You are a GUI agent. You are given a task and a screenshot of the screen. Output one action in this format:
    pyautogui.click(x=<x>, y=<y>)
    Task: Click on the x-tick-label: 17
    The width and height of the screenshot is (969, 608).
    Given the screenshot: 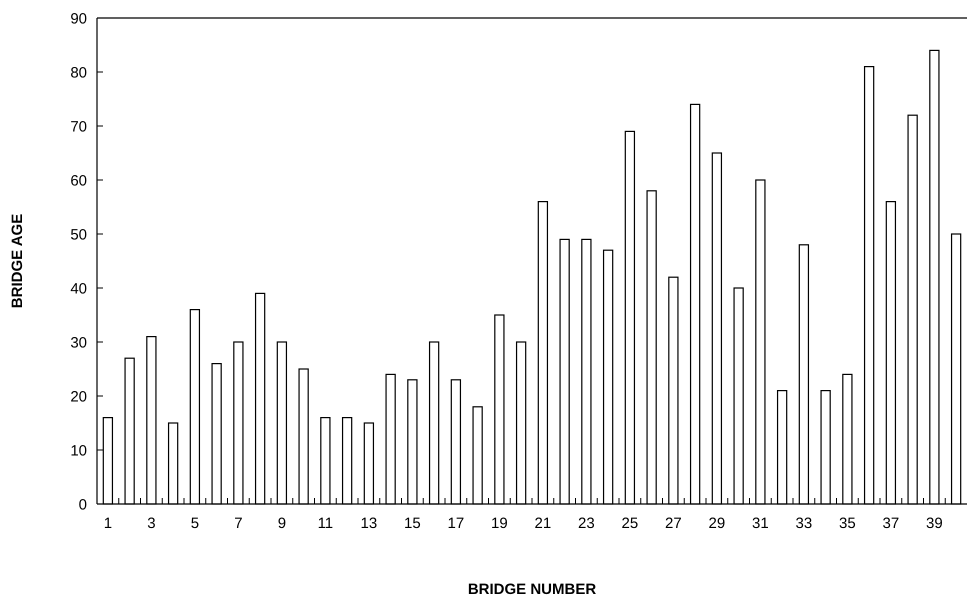 What is the action you would take?
    pyautogui.click(x=456, y=523)
    